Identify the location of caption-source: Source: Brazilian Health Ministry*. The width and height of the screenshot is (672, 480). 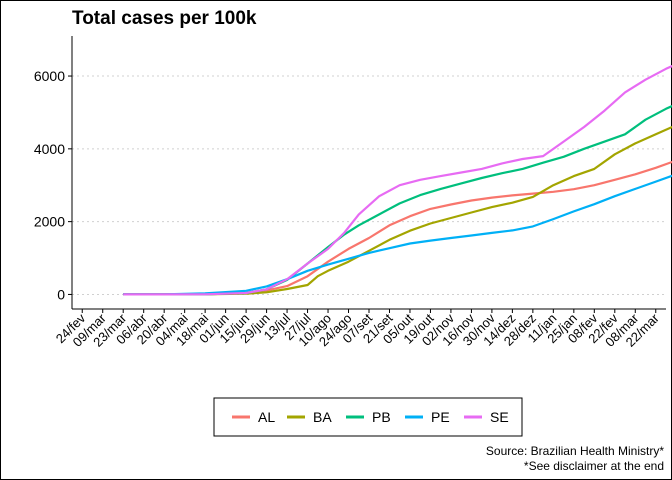
(575, 451).